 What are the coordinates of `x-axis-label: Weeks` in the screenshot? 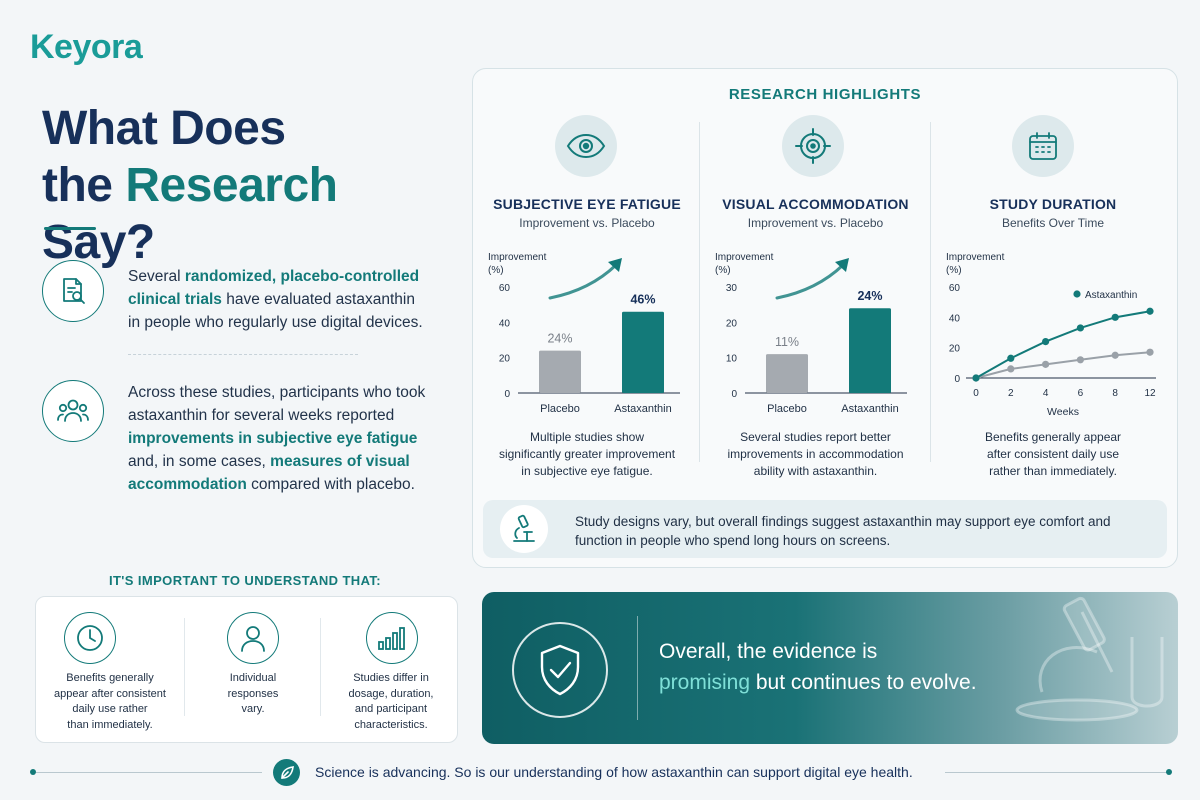 It's located at (1063, 412).